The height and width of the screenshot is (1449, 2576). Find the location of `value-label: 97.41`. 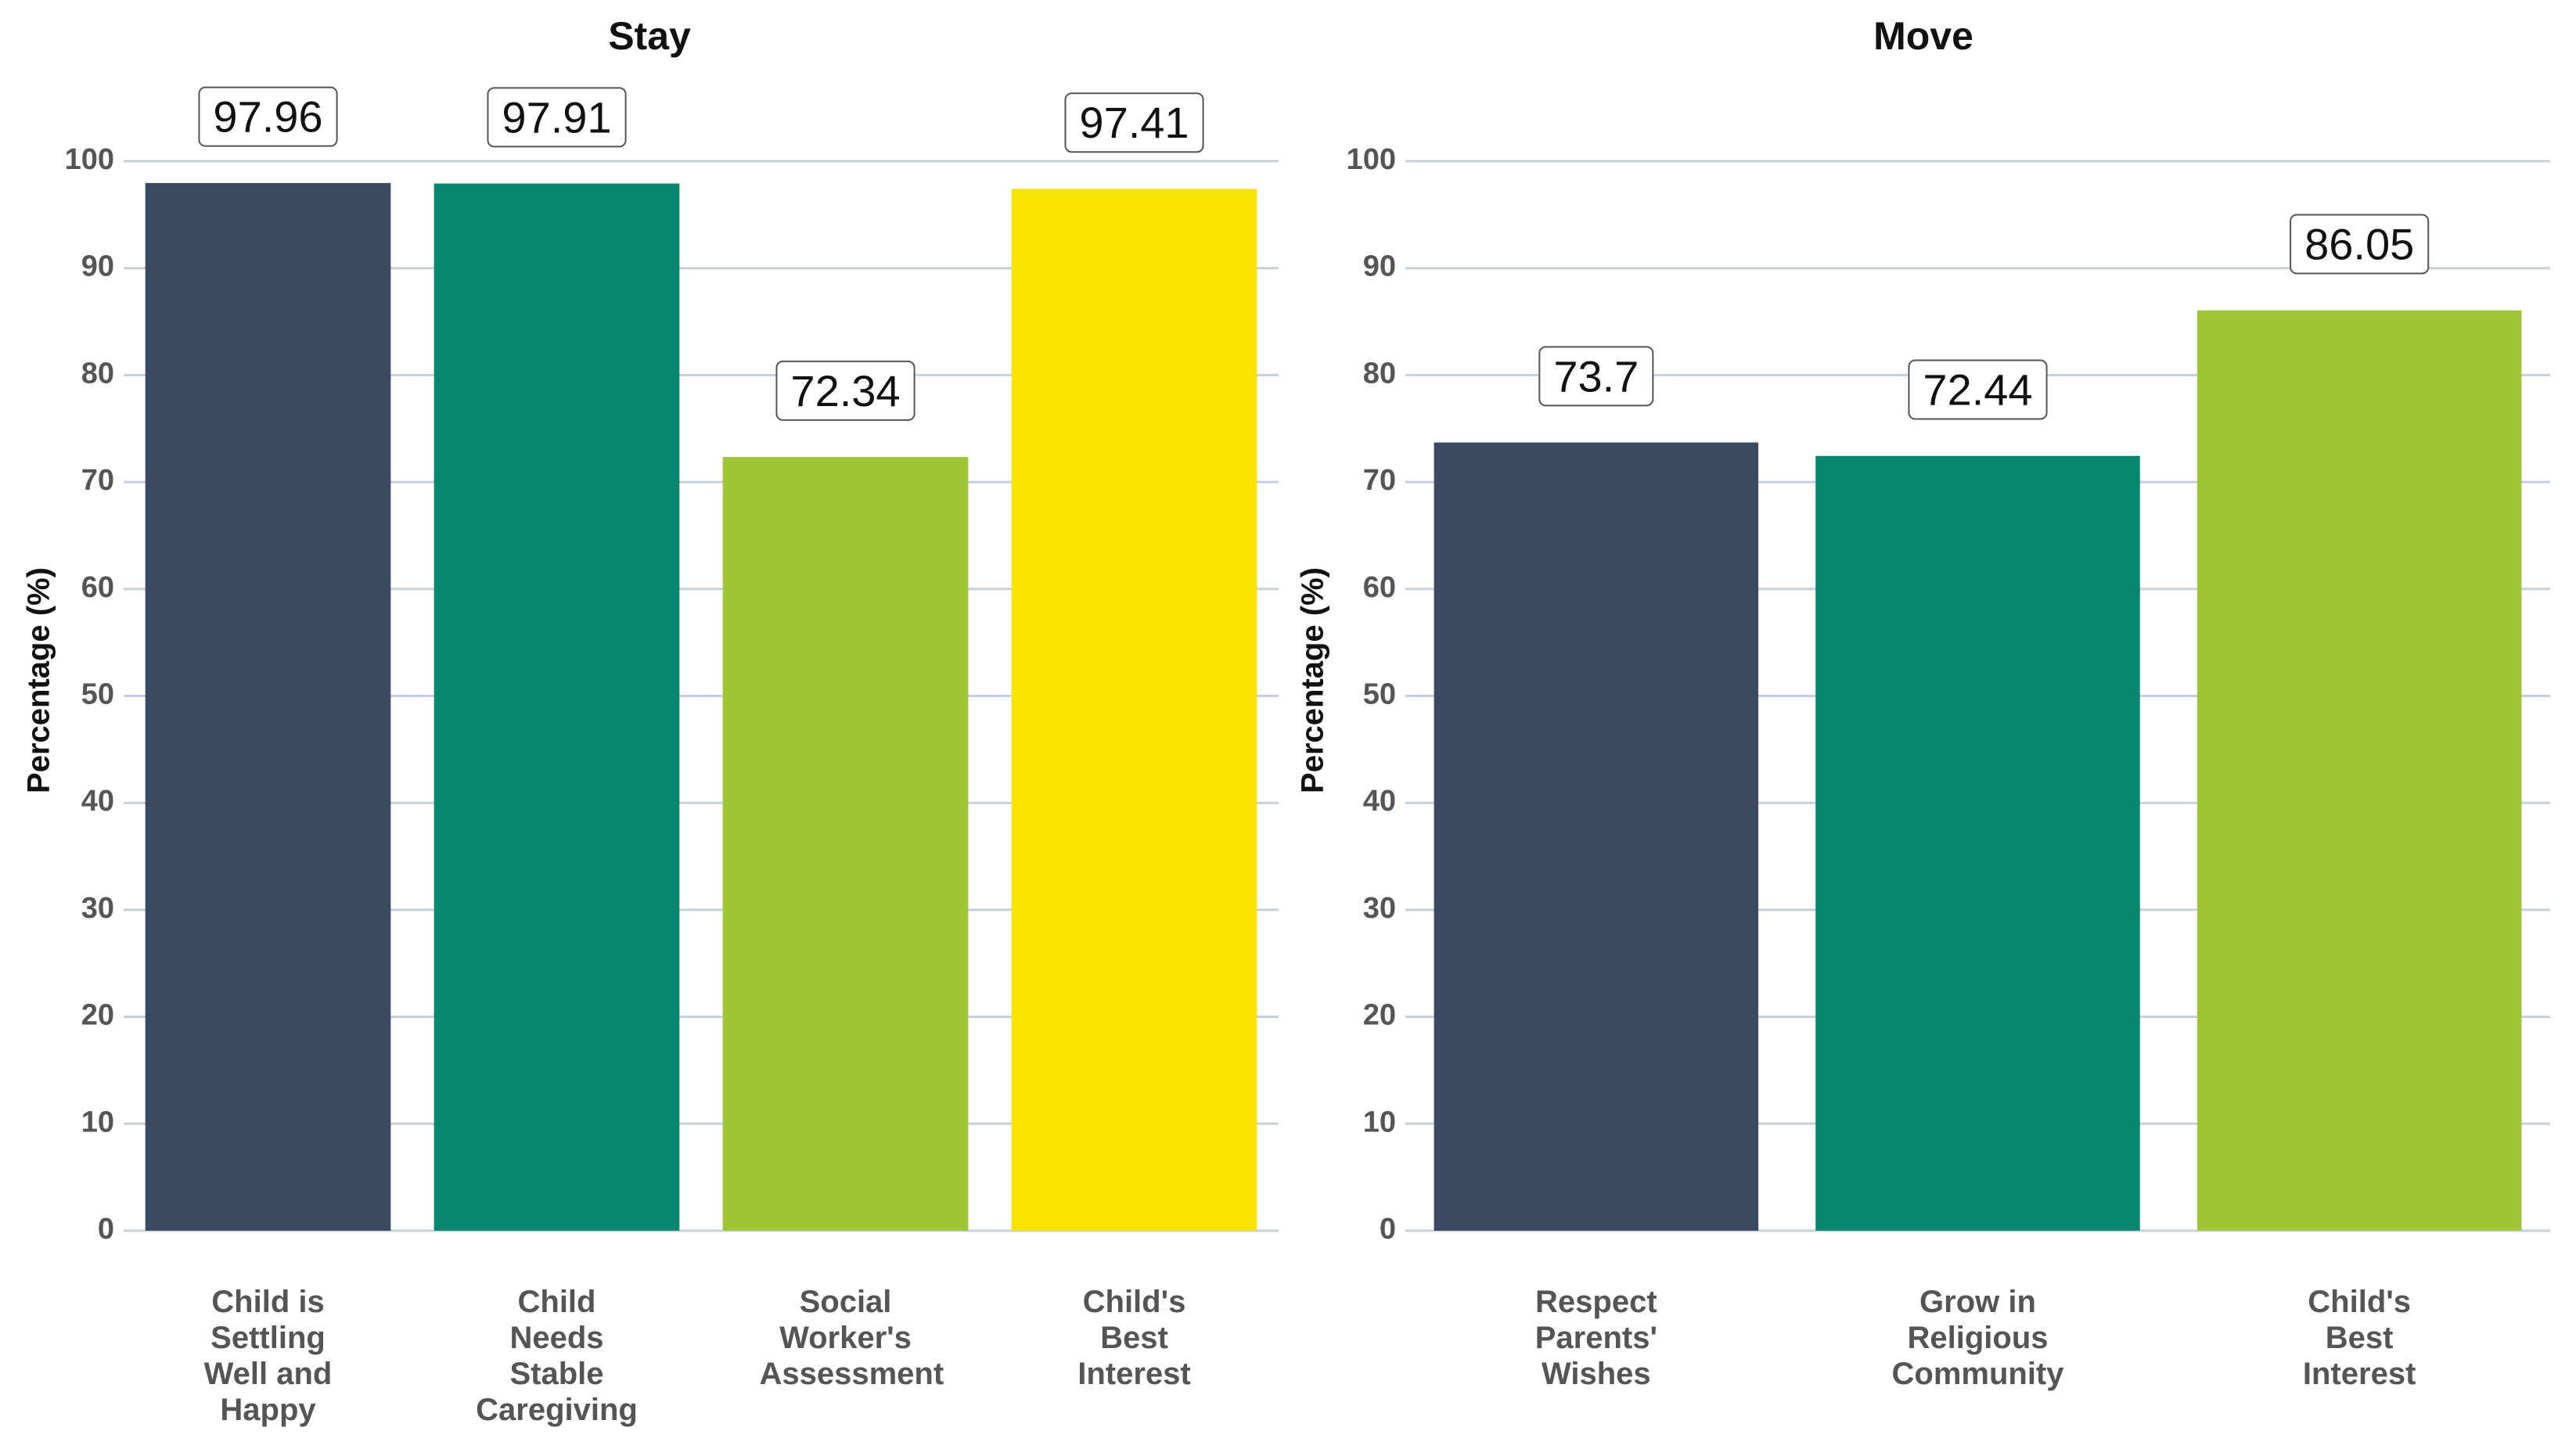

value-label: 97.41 is located at coordinates (1134, 122).